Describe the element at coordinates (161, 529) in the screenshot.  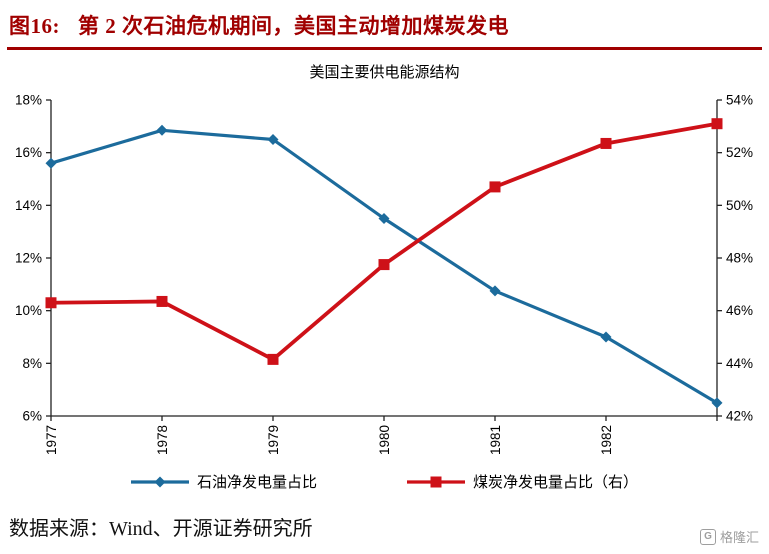
I see `data-source-text: 数据来源：Wind、开源证券研究所` at that location.